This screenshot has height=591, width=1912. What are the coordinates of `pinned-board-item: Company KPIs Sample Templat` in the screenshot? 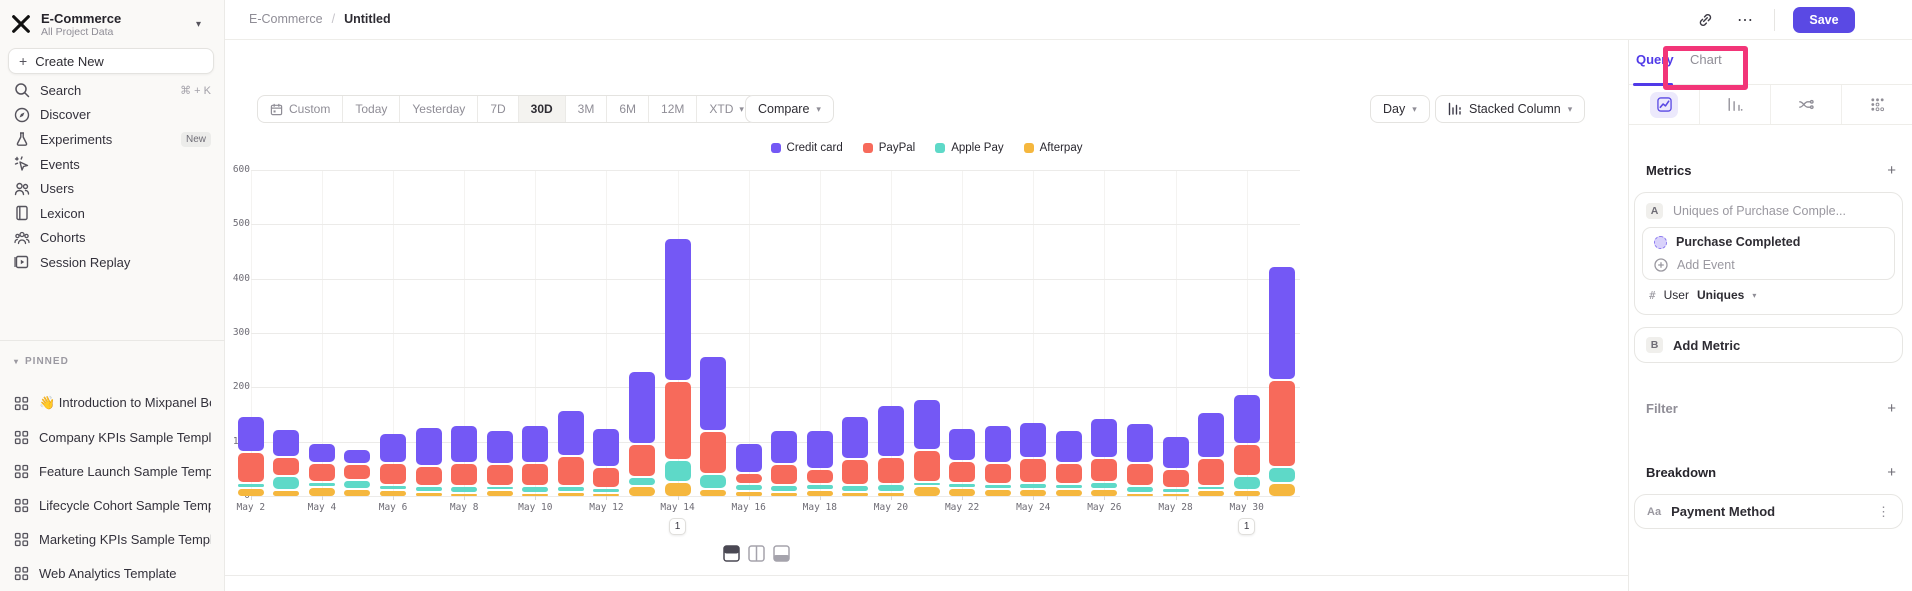 It's located at (112, 437).